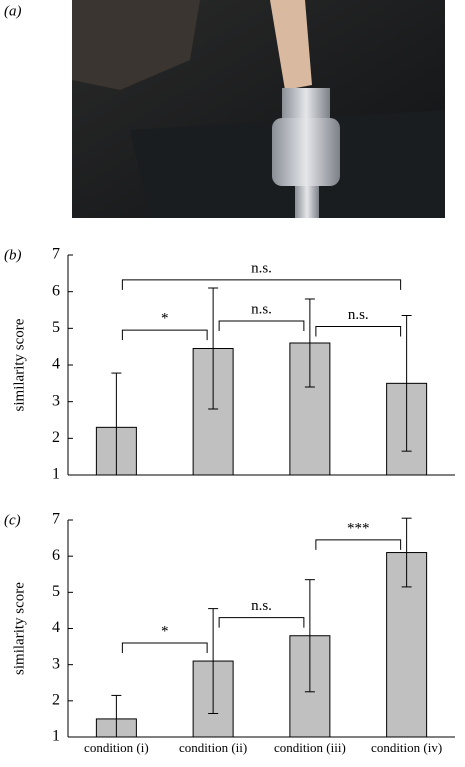  I want to click on hand, so click(136, 45).